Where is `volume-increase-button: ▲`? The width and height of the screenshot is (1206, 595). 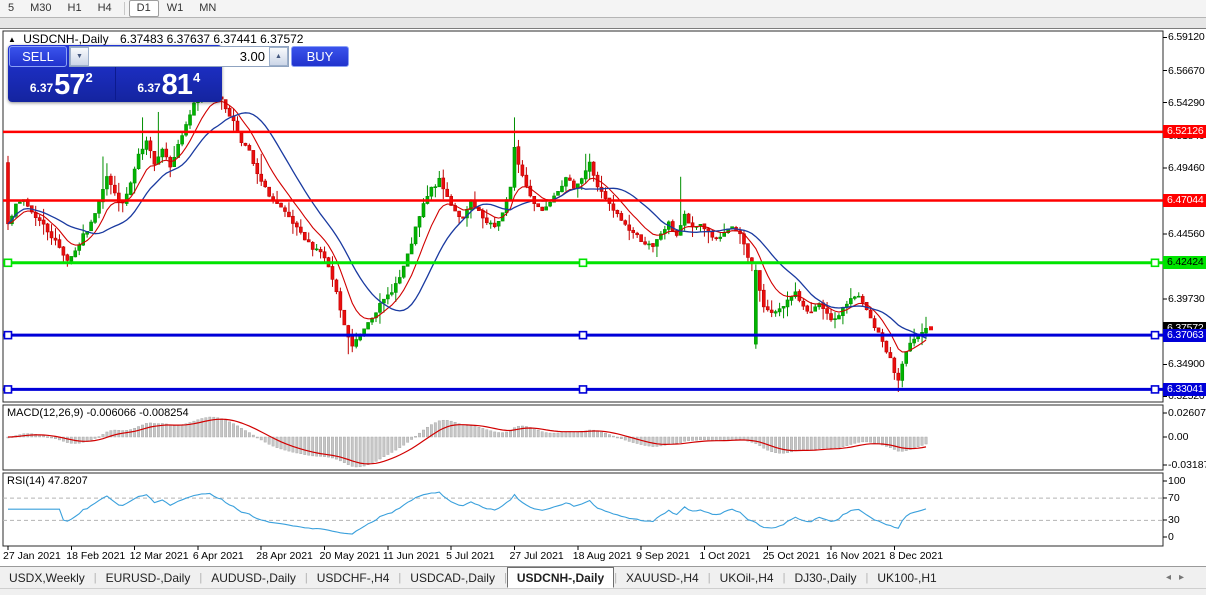
volume-increase-button: ▲ is located at coordinates (278, 56).